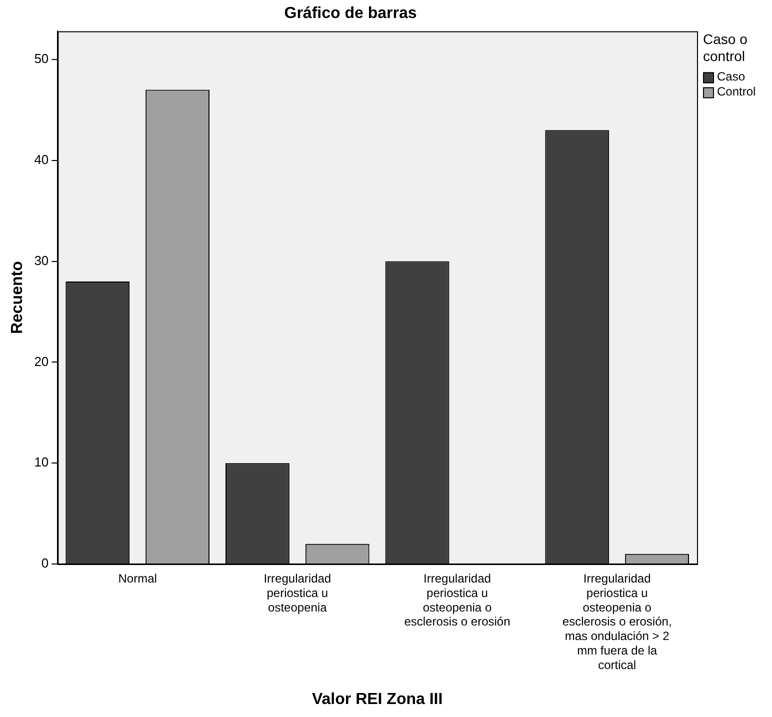 The image size is (772, 717). I want to click on y-axis-title: Recuento, so click(17, 297).